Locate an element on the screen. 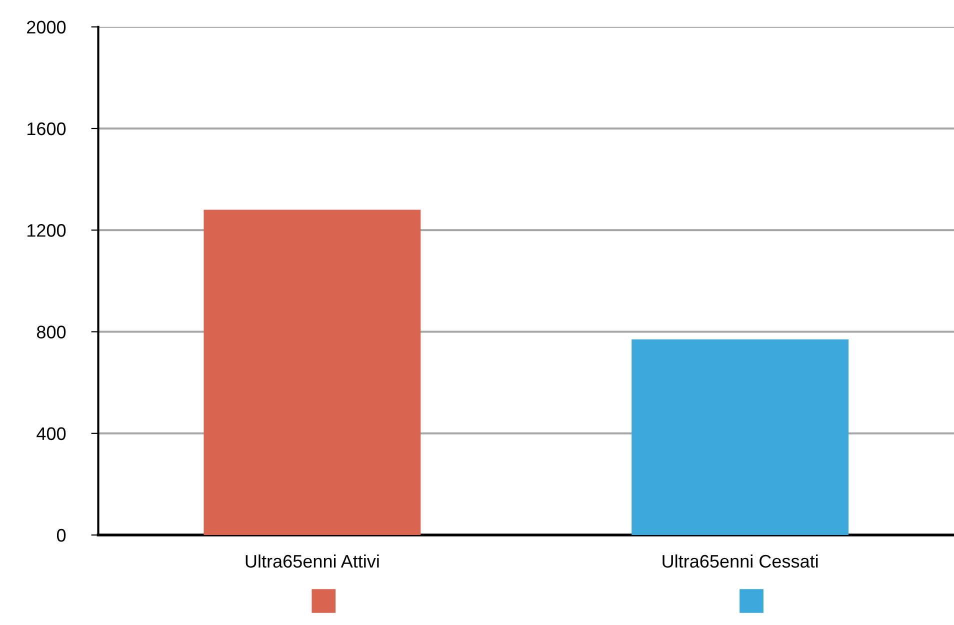 This screenshot has width=954, height=625. y-tick-label: 0 is located at coordinates (61, 535).